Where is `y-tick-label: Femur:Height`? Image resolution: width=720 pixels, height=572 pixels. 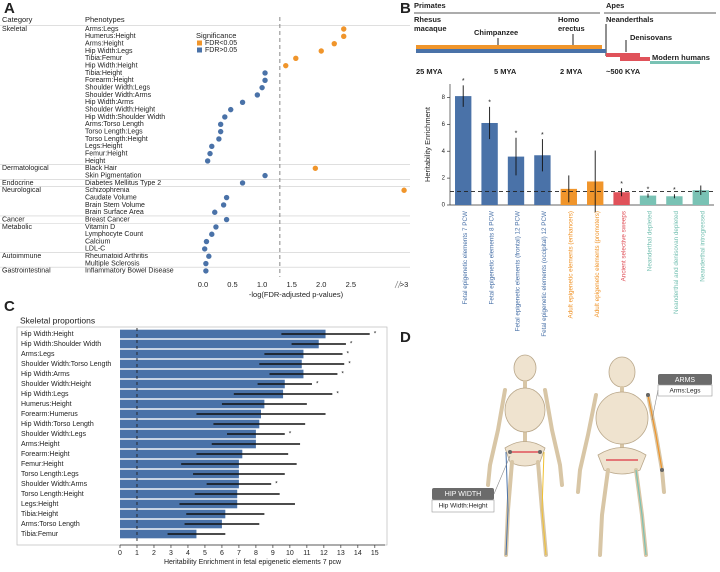 y-tick-label: Femur:Height is located at coordinates (42, 464).